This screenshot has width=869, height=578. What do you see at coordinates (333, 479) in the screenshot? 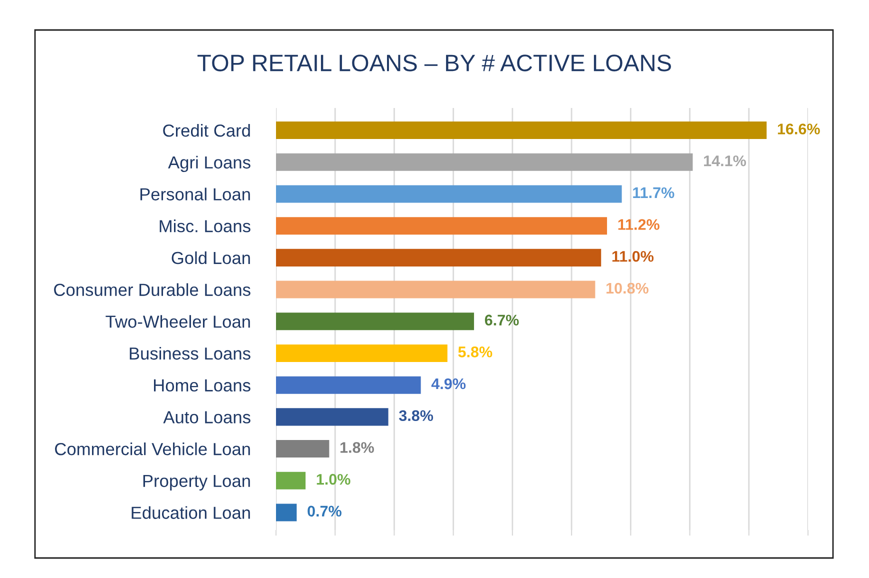
I see `data-label: 1.0%` at bounding box center [333, 479].